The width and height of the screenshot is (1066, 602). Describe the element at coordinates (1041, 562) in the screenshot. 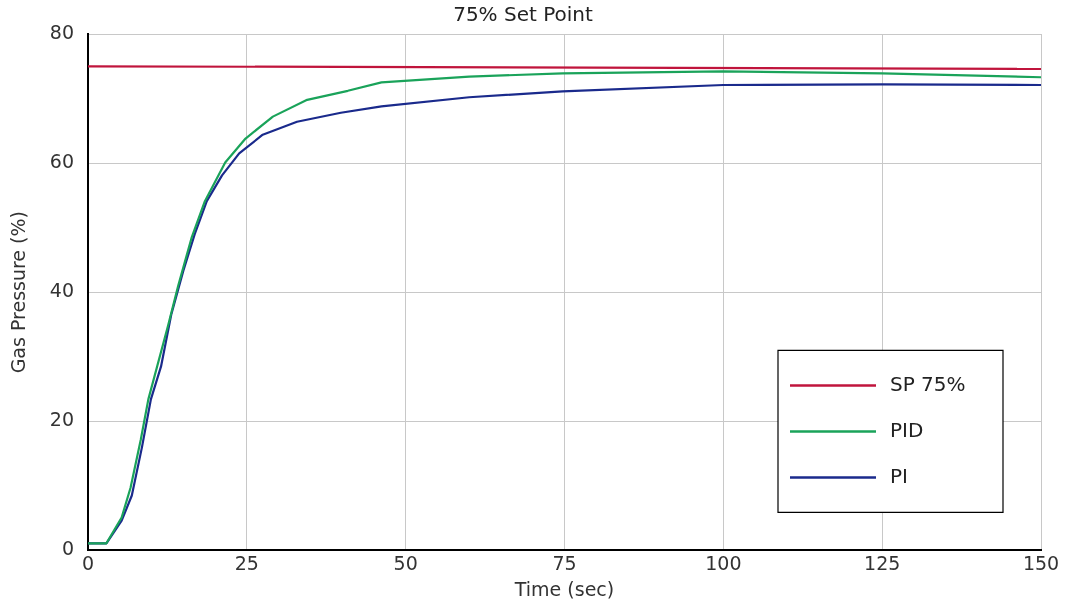

I see `x-tick-label: 150` at that location.